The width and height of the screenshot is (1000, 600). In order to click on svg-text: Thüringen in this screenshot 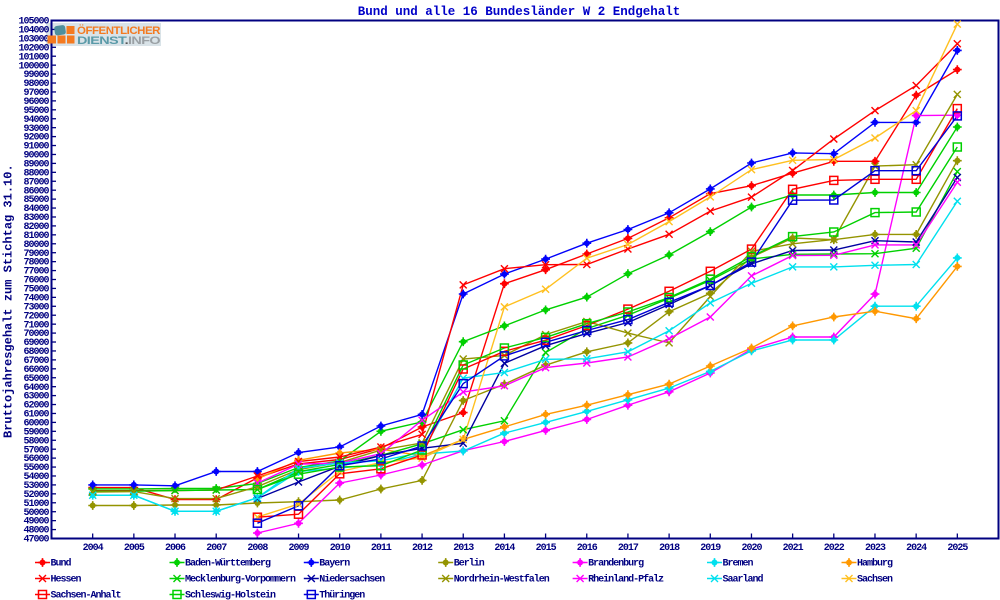, I will do `click(342, 595)`.